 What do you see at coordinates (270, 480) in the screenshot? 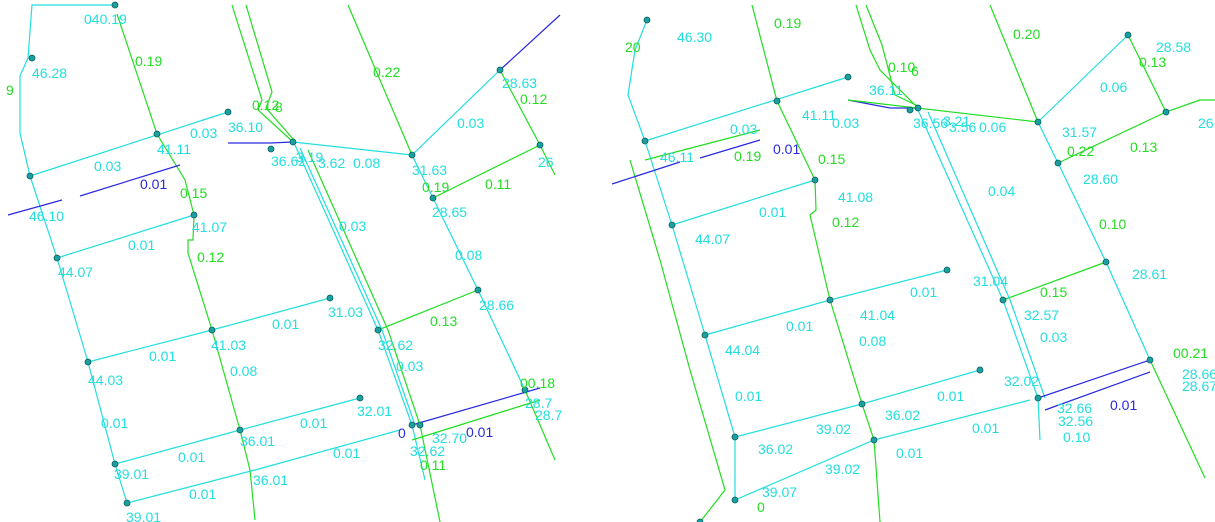
I see `elevation-label: 36.01` at bounding box center [270, 480].